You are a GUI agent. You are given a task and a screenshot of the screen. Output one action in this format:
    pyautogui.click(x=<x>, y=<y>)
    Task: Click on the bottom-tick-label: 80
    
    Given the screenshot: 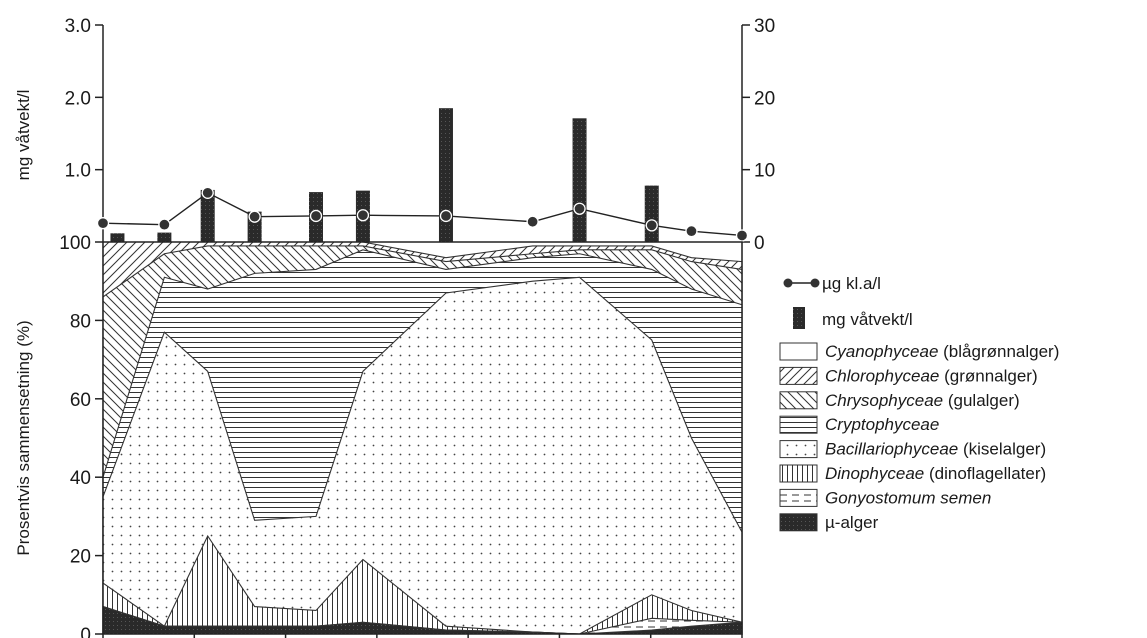 What is the action you would take?
    pyautogui.click(x=80, y=321)
    